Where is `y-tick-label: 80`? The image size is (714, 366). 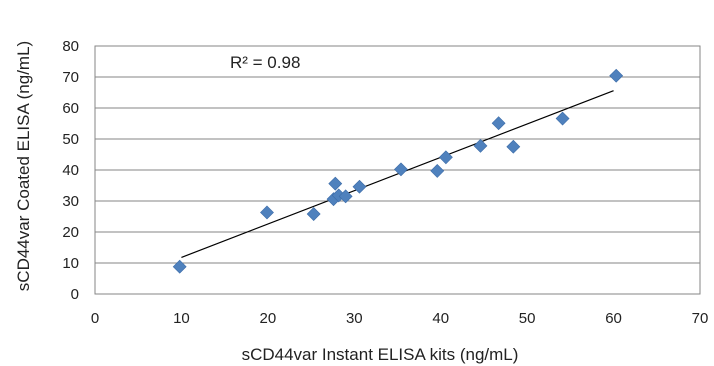 y-tick-label: 80 is located at coordinates (70, 46).